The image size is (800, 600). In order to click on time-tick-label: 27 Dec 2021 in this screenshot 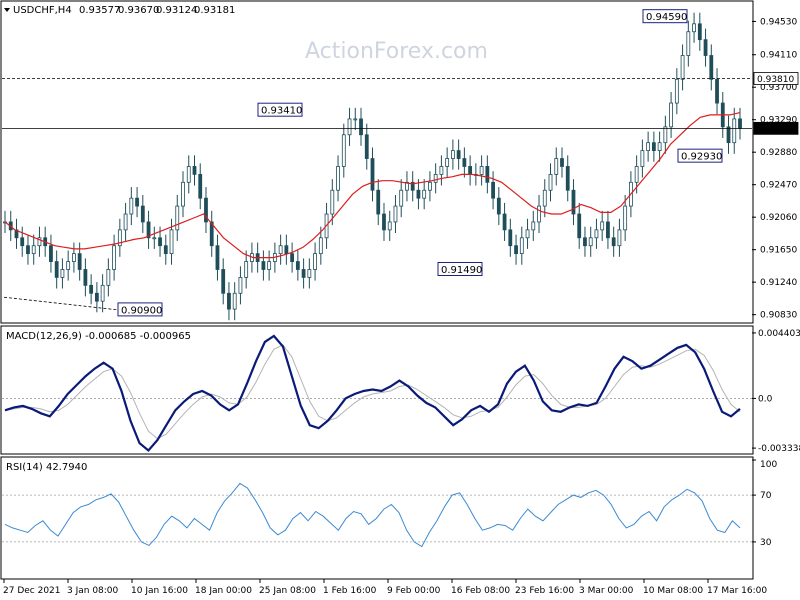, I will do `click(32, 591)`.